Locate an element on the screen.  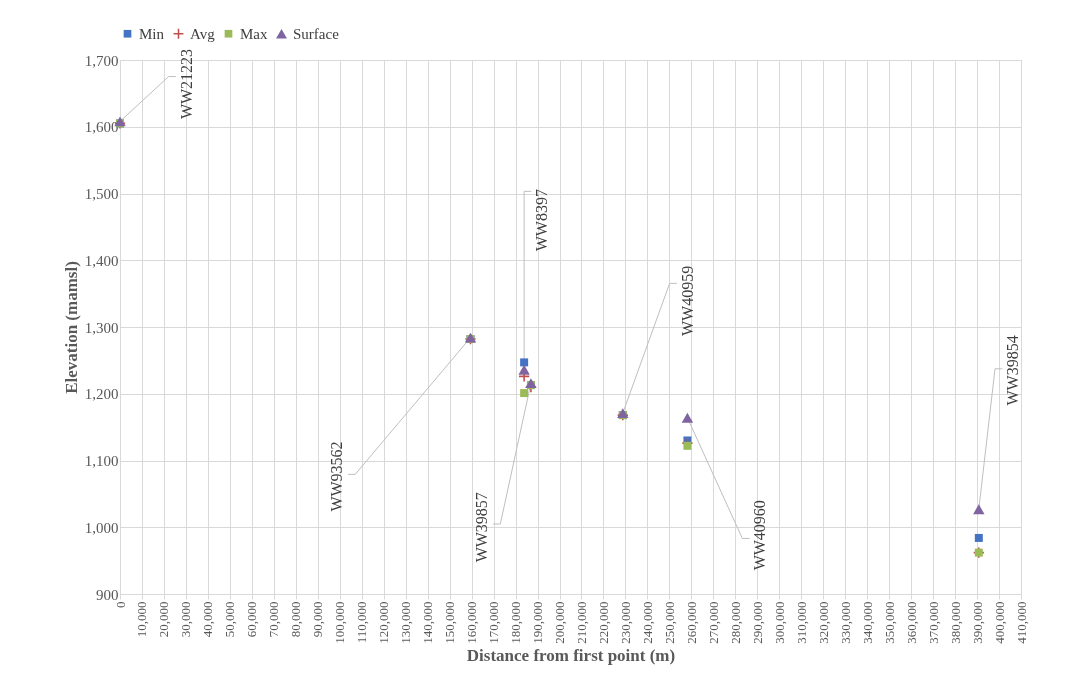
x-tick-label: 140,000 is located at coordinates (428, 622).